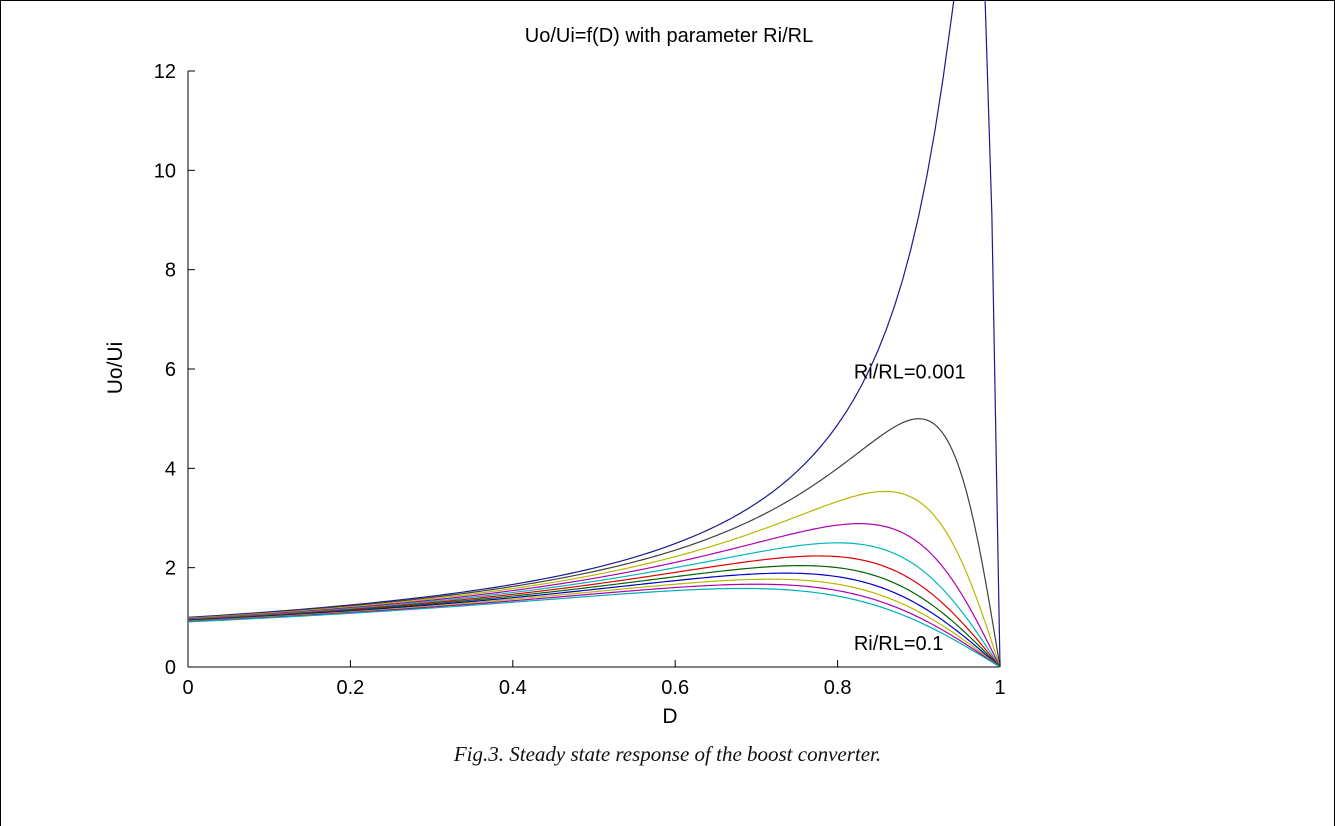 The height and width of the screenshot is (826, 1335). What do you see at coordinates (170, 271) in the screenshot?
I see `y-tick-label: 8` at bounding box center [170, 271].